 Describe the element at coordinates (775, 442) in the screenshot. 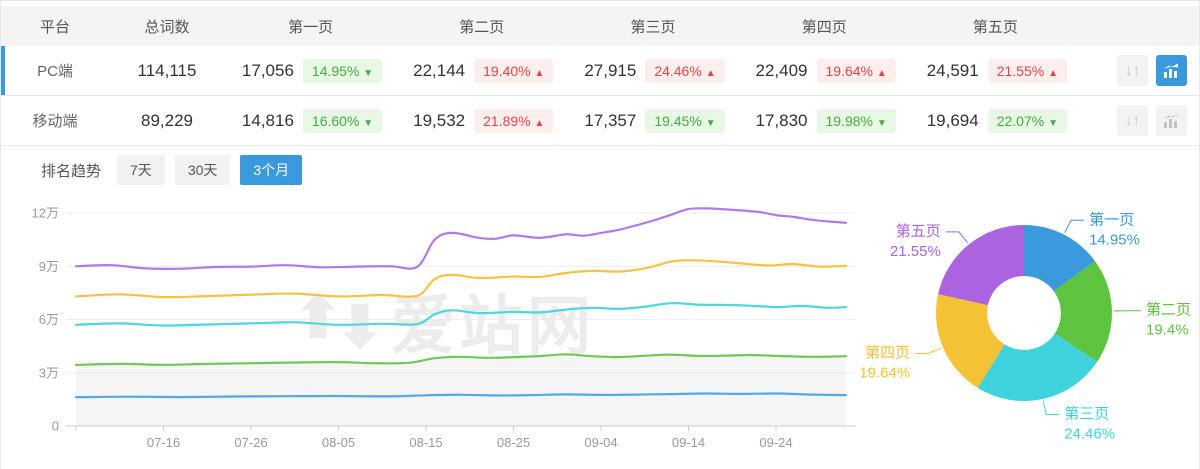

I see `svg-text: 09-24` at that location.